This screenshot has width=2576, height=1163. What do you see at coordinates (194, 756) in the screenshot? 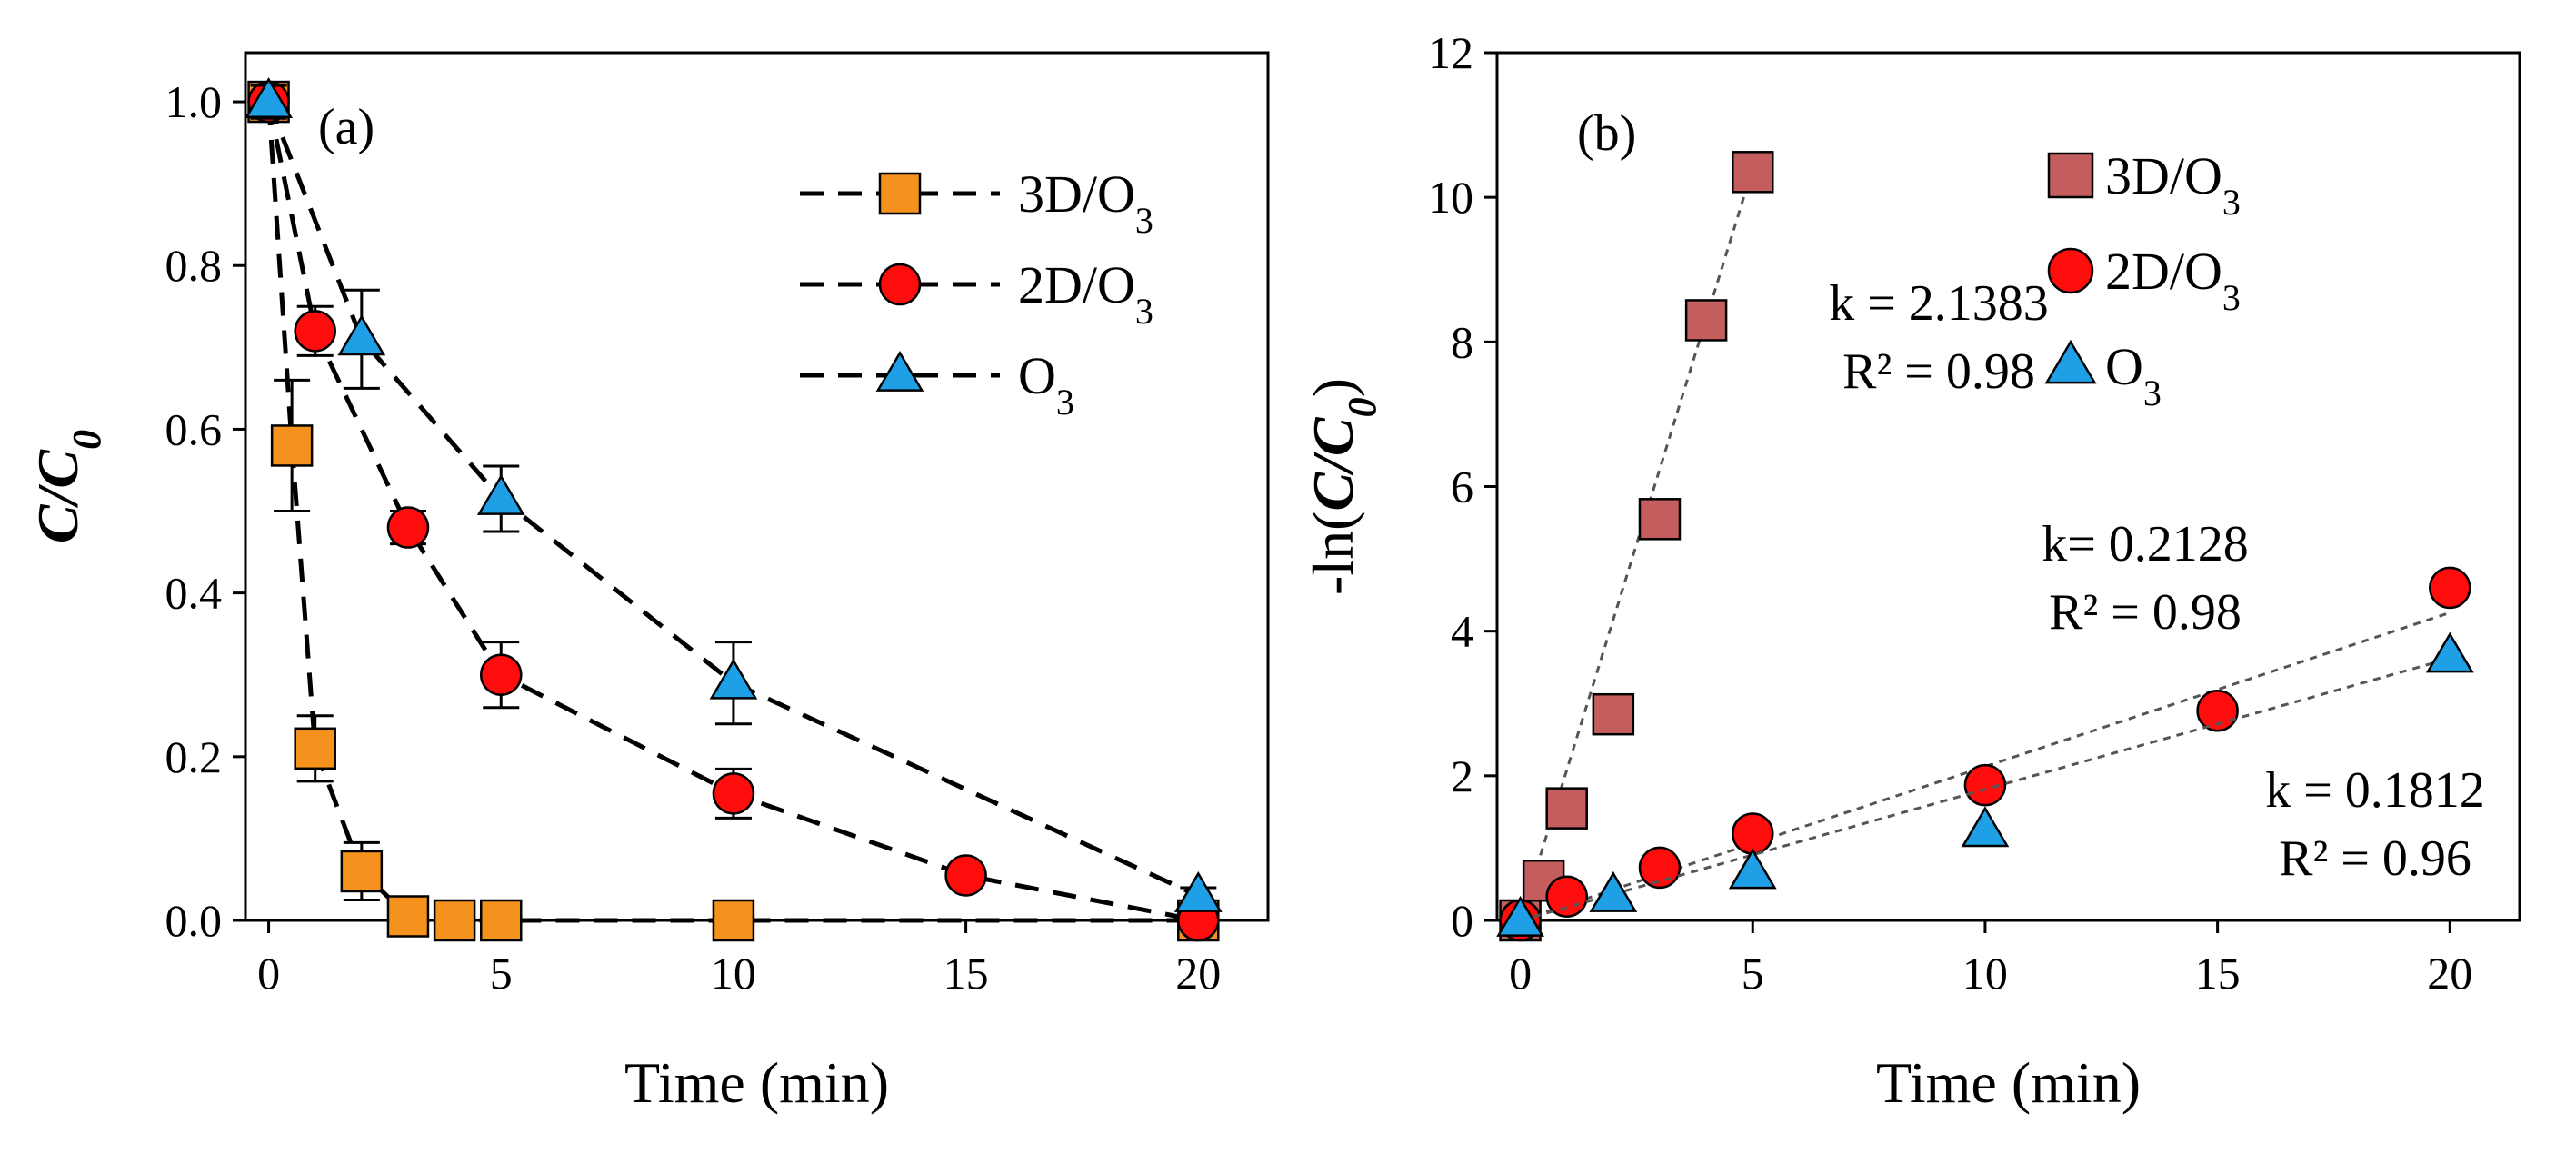
I see `y-tick-label: 0.2` at bounding box center [194, 756].